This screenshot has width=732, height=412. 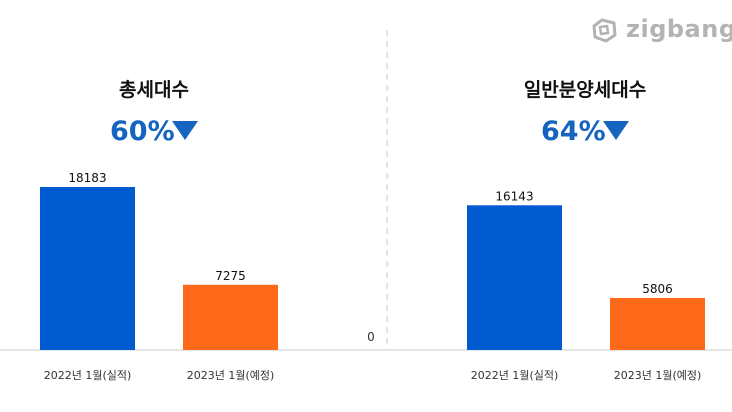 I want to click on general-chart-title: 일반분양세대수, so click(x=585, y=90).